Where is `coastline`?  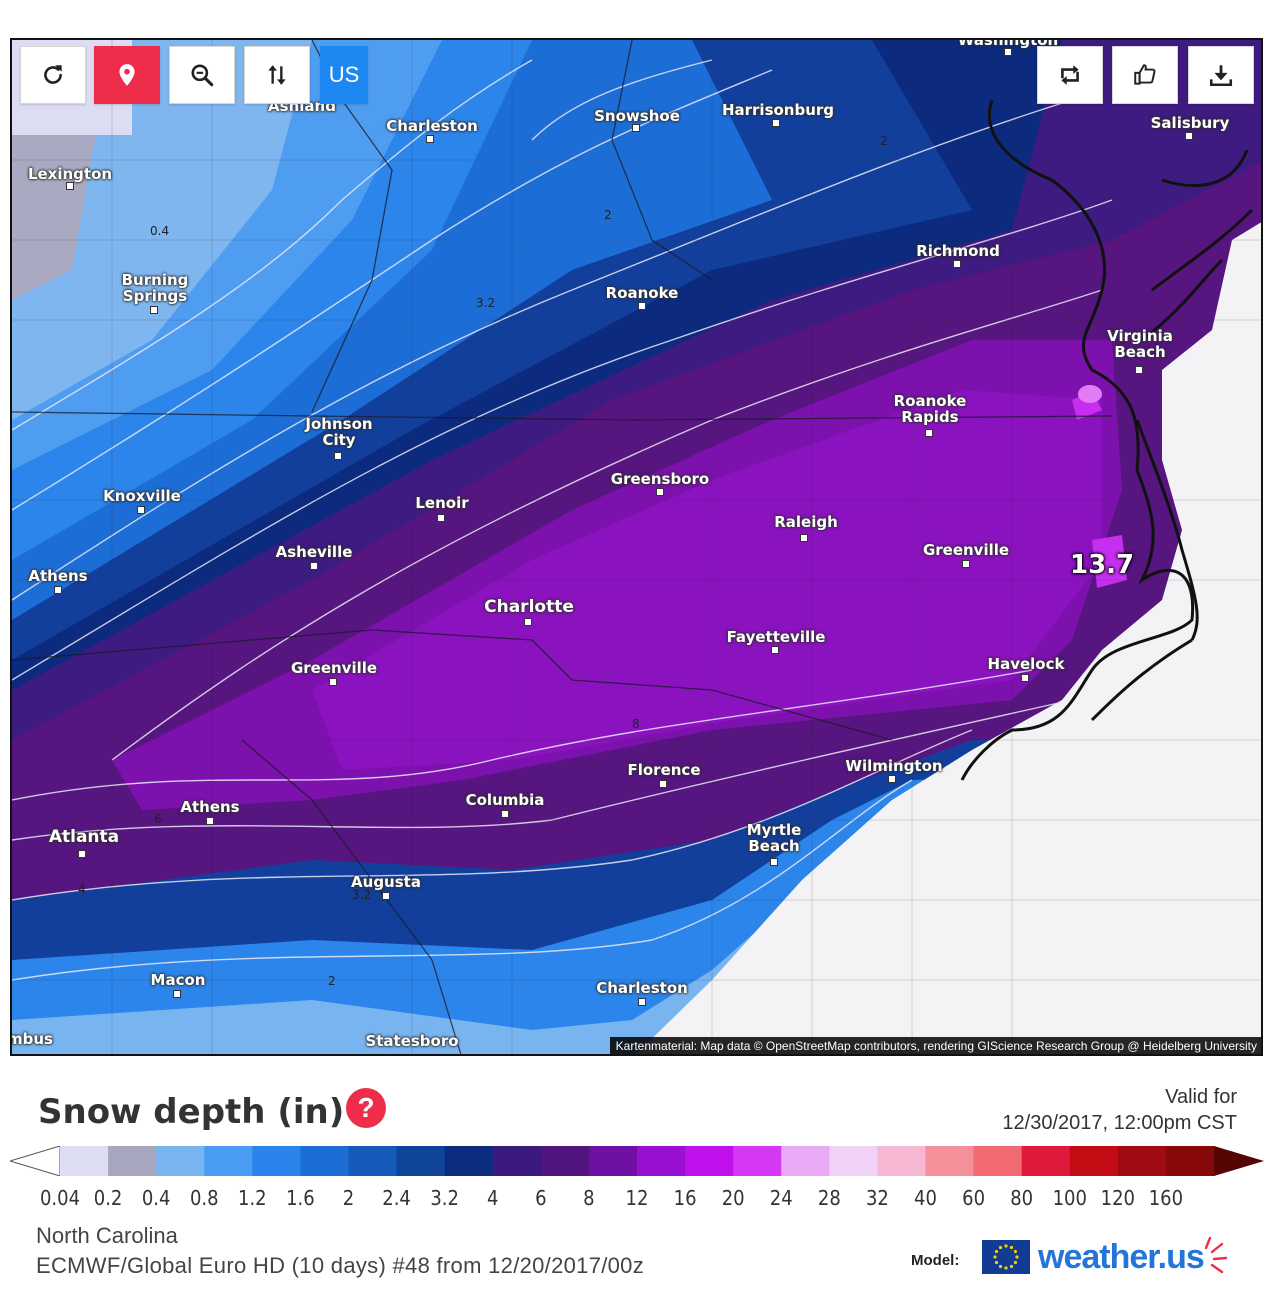
coastline is located at coordinates (1107, 440).